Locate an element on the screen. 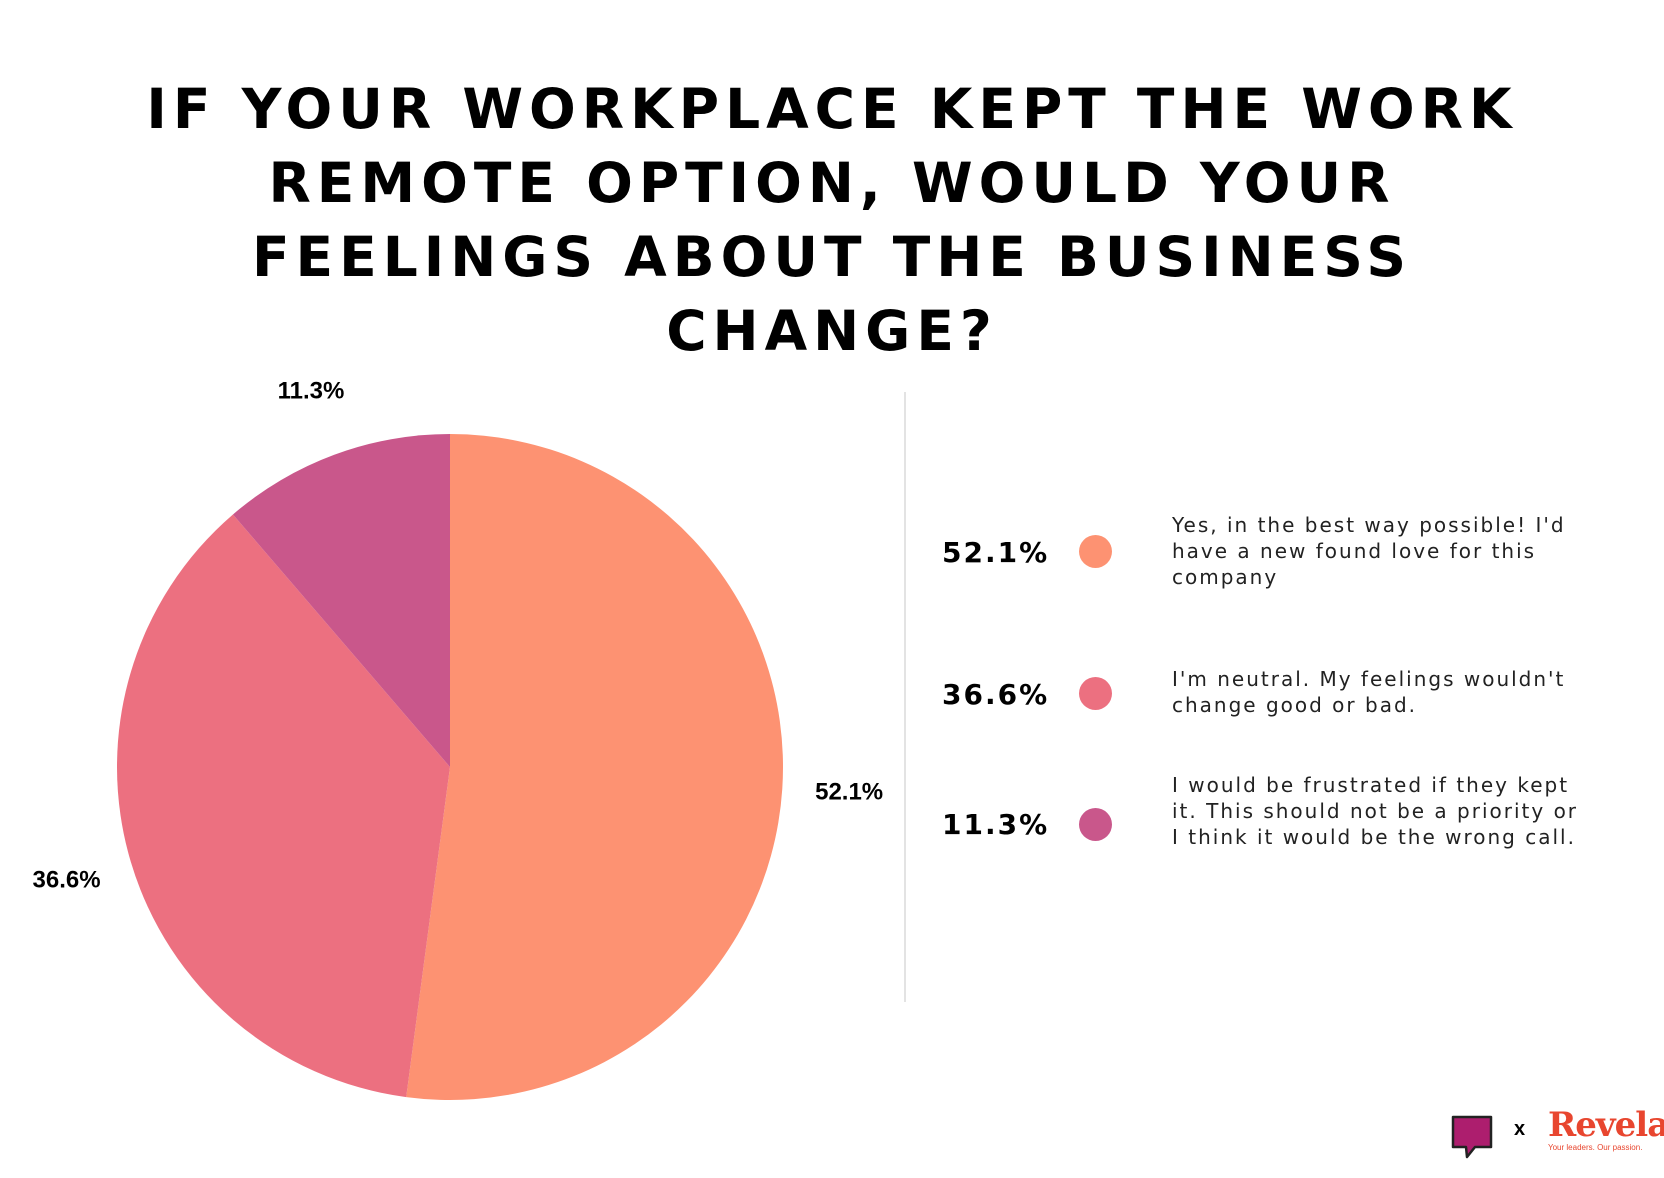 The width and height of the screenshot is (1664, 1178). legend-percent: 11.3% is located at coordinates (996, 824).